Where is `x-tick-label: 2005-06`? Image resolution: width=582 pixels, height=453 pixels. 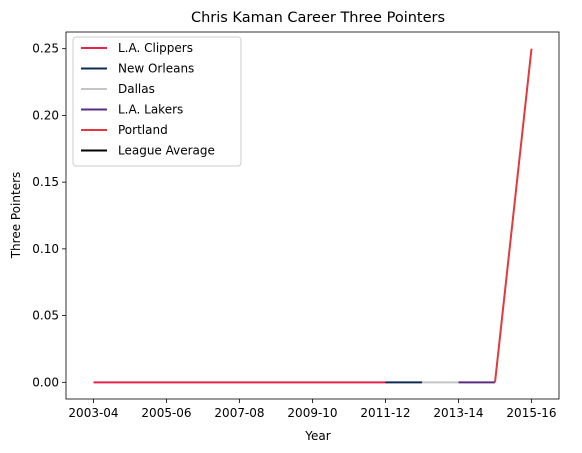 x-tick-label: 2005-06 is located at coordinates (166, 413).